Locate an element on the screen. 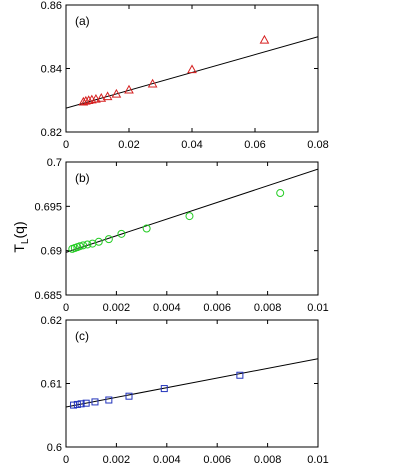  x-tick-label: 0.08 is located at coordinates (317, 145).